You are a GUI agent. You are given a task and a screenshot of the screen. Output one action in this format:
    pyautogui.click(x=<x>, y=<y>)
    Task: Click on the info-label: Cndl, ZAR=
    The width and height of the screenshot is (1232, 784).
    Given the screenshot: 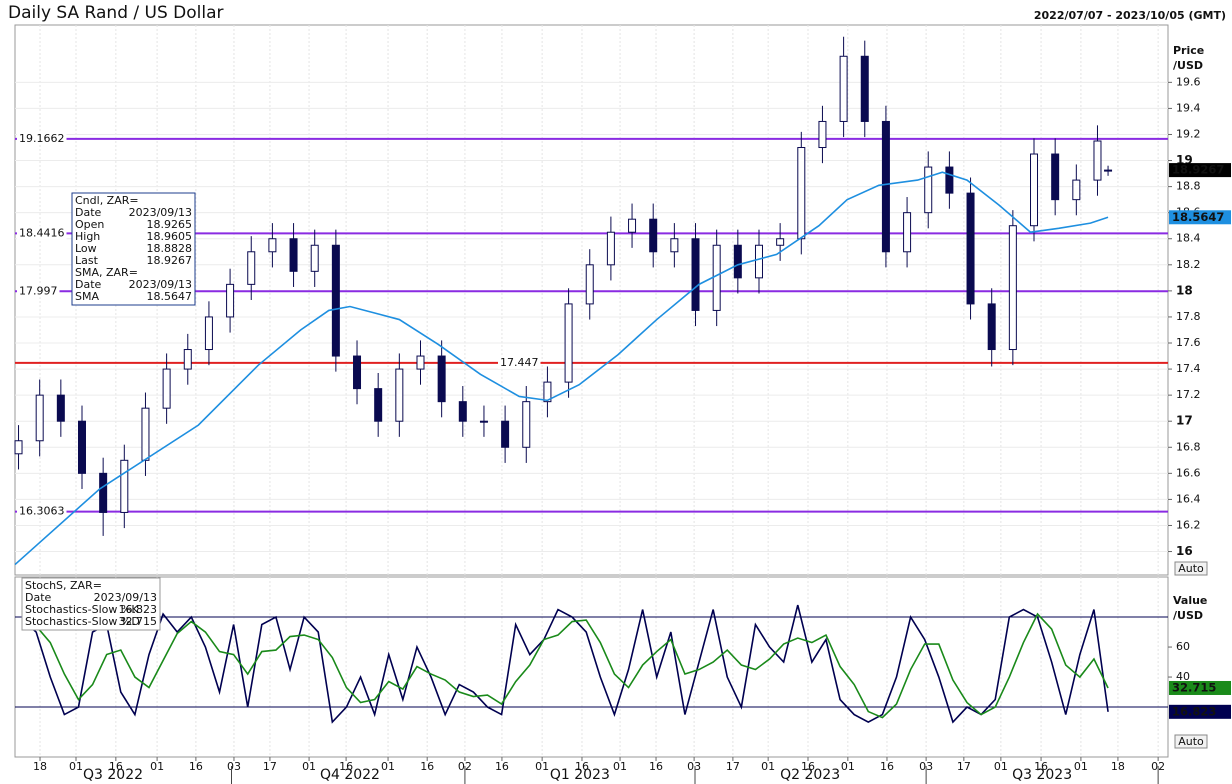 What is the action you would take?
    pyautogui.click(x=107, y=200)
    